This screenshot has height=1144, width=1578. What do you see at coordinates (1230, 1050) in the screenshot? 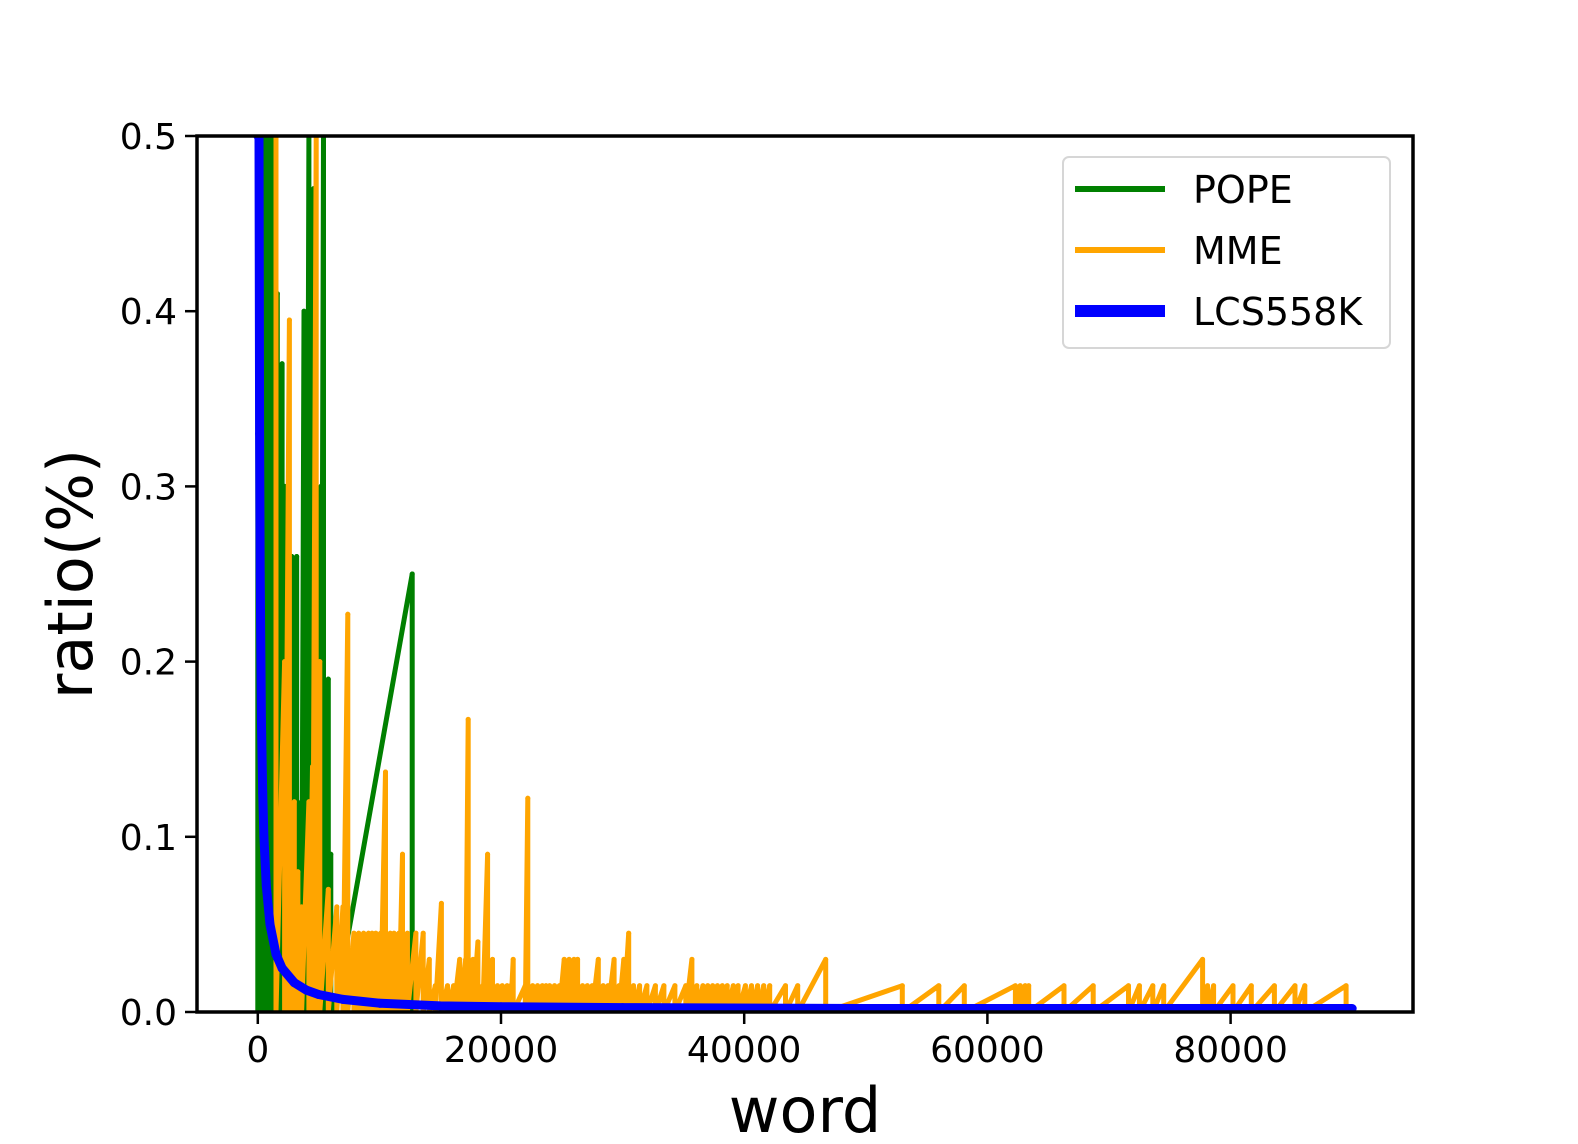
I see `x-tick-label: 80000` at bounding box center [1230, 1050].